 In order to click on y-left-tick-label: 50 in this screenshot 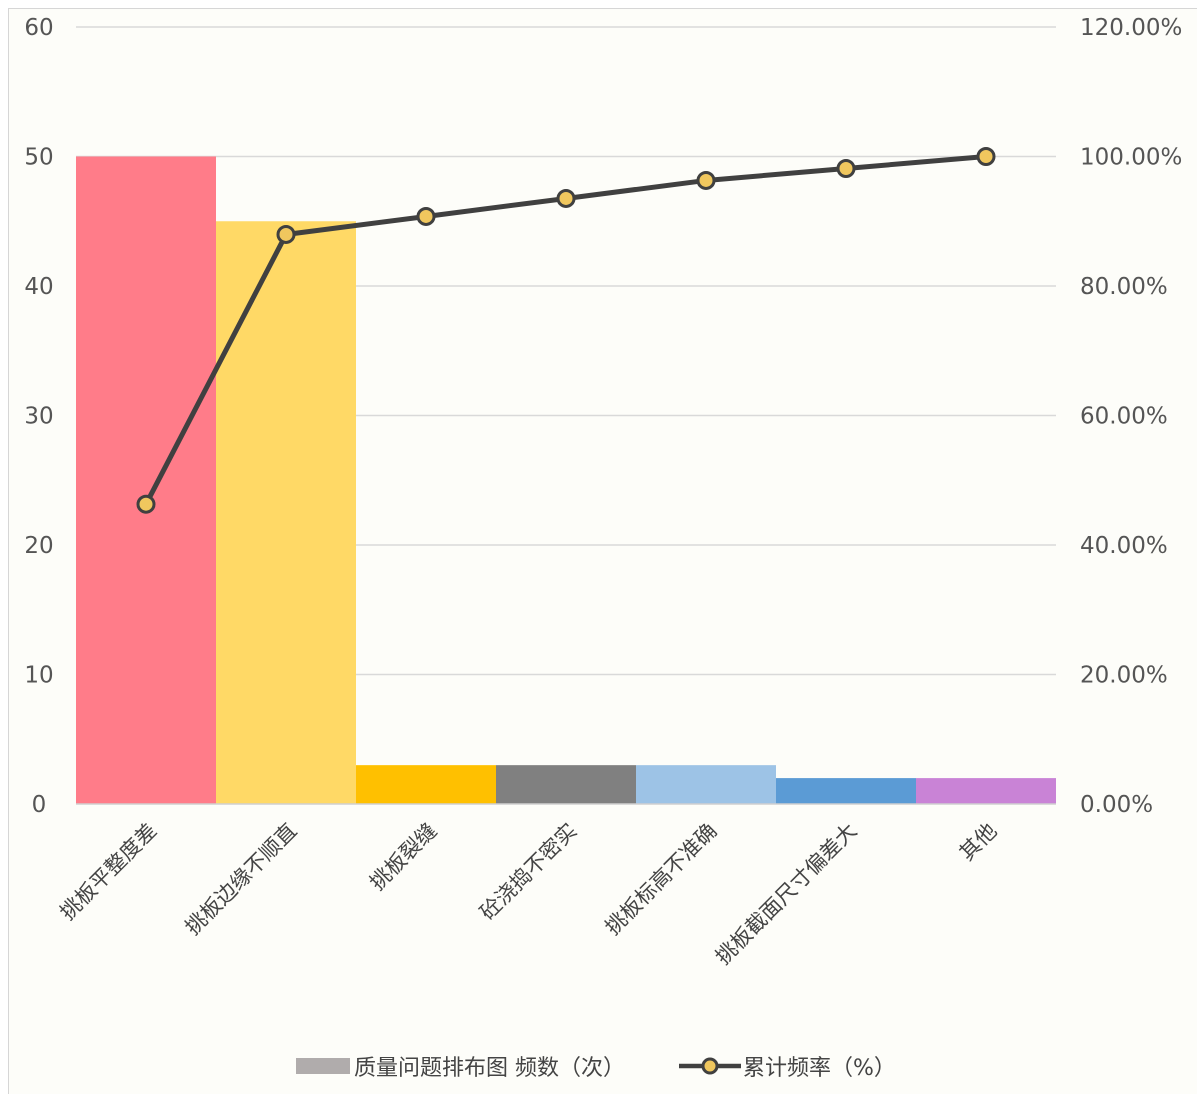, I will do `click(38, 158)`.